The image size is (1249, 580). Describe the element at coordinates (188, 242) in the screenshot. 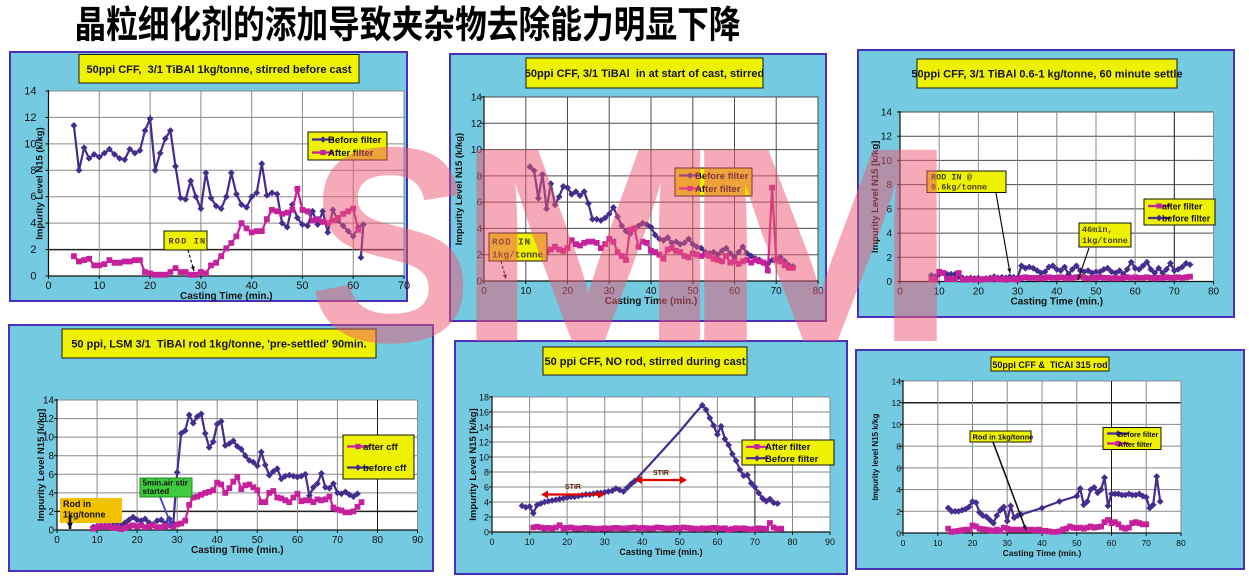

I see `svg-text: ROD IN` at that location.